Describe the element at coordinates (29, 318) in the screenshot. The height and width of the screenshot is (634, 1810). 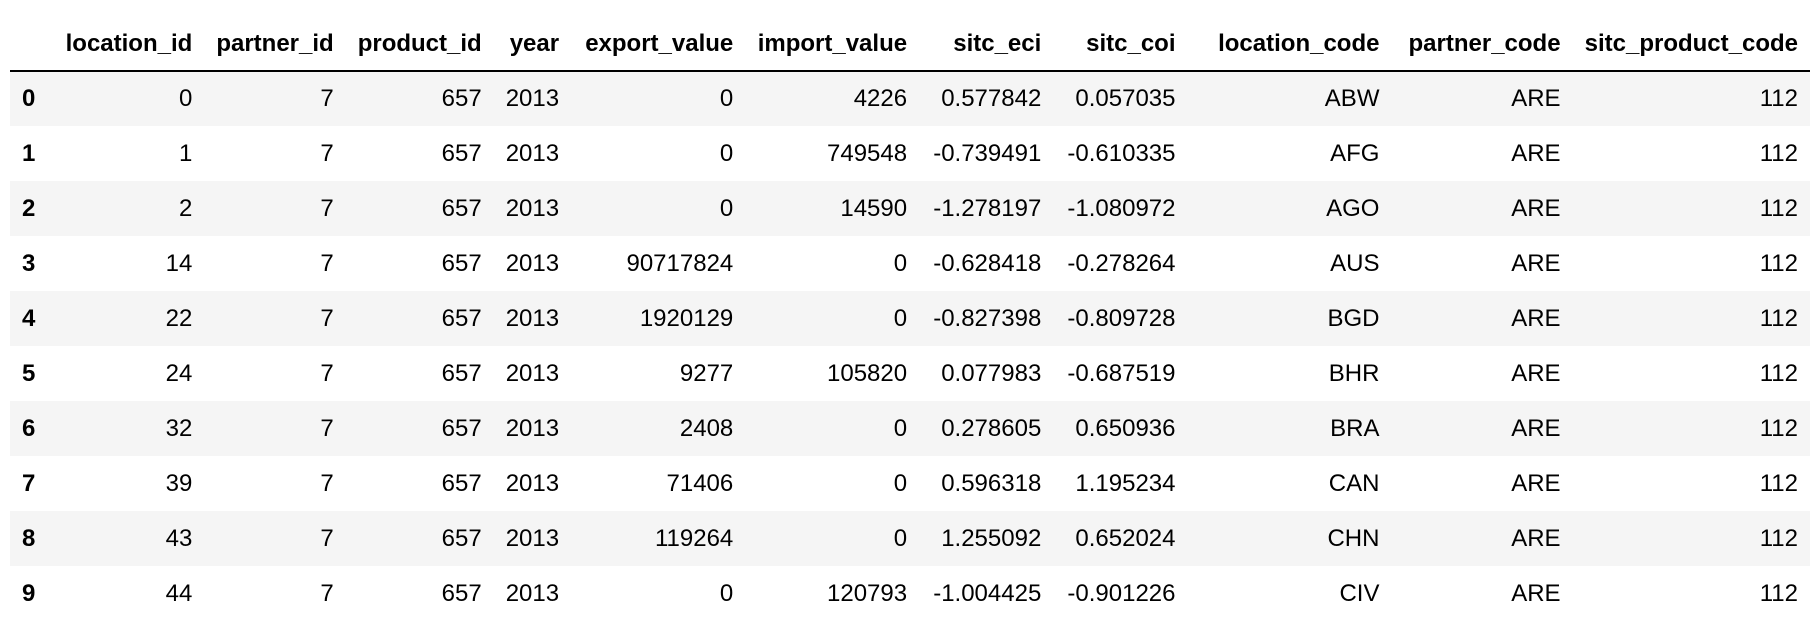
I see `row-index: 4` at that location.